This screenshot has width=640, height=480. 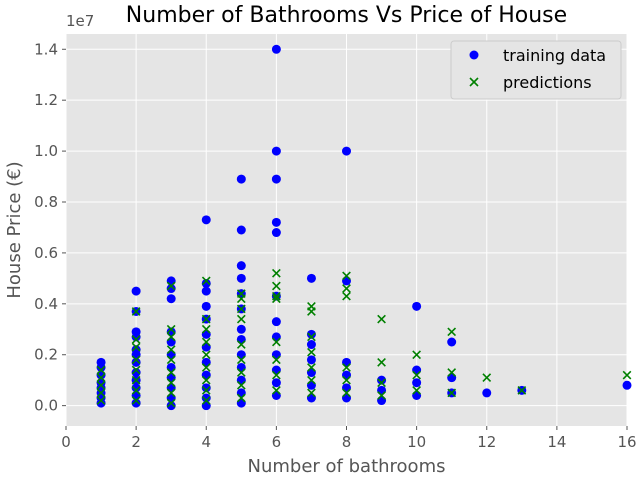 I want to click on x-axis-ticks: 0 2 4 6 8 10 12 14 16, so click(x=349, y=438).